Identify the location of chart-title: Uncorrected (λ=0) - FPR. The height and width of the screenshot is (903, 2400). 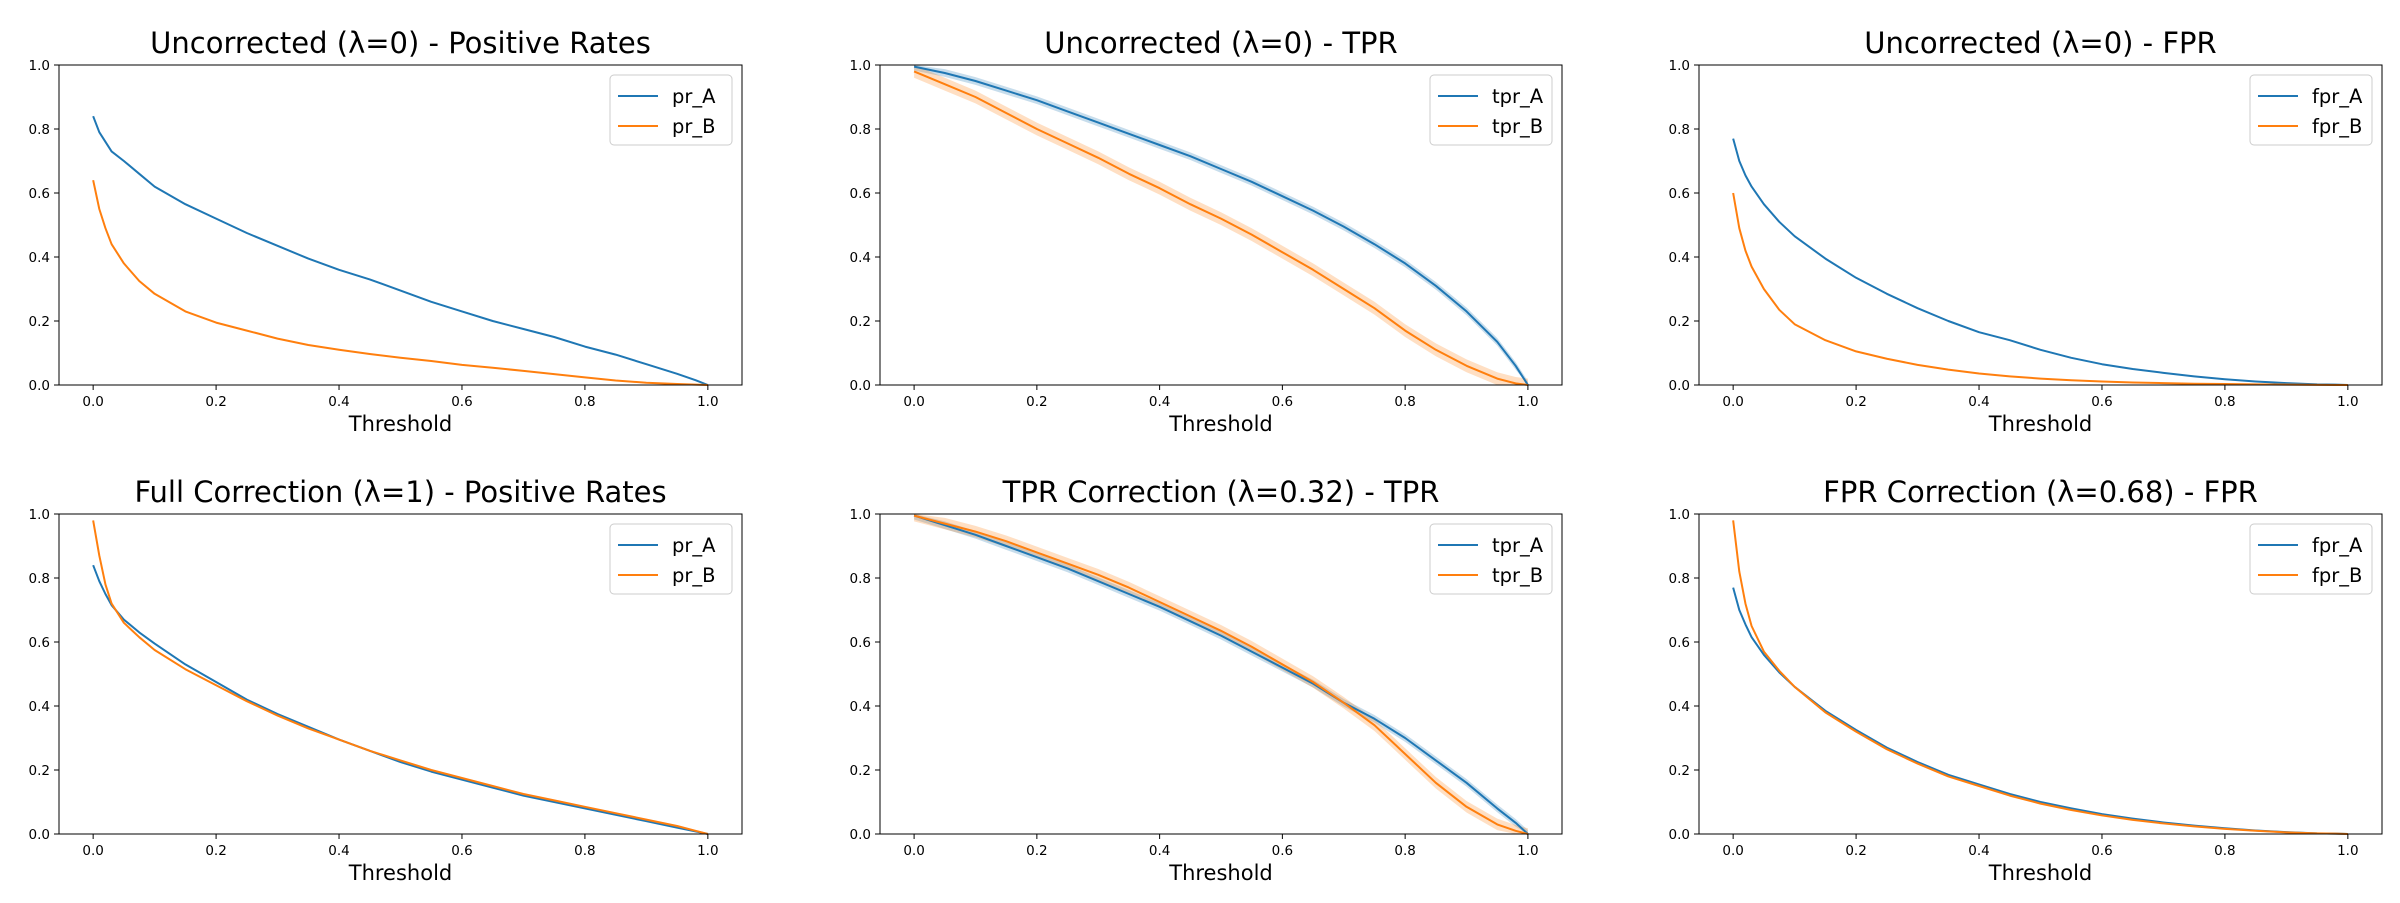
(2040, 43).